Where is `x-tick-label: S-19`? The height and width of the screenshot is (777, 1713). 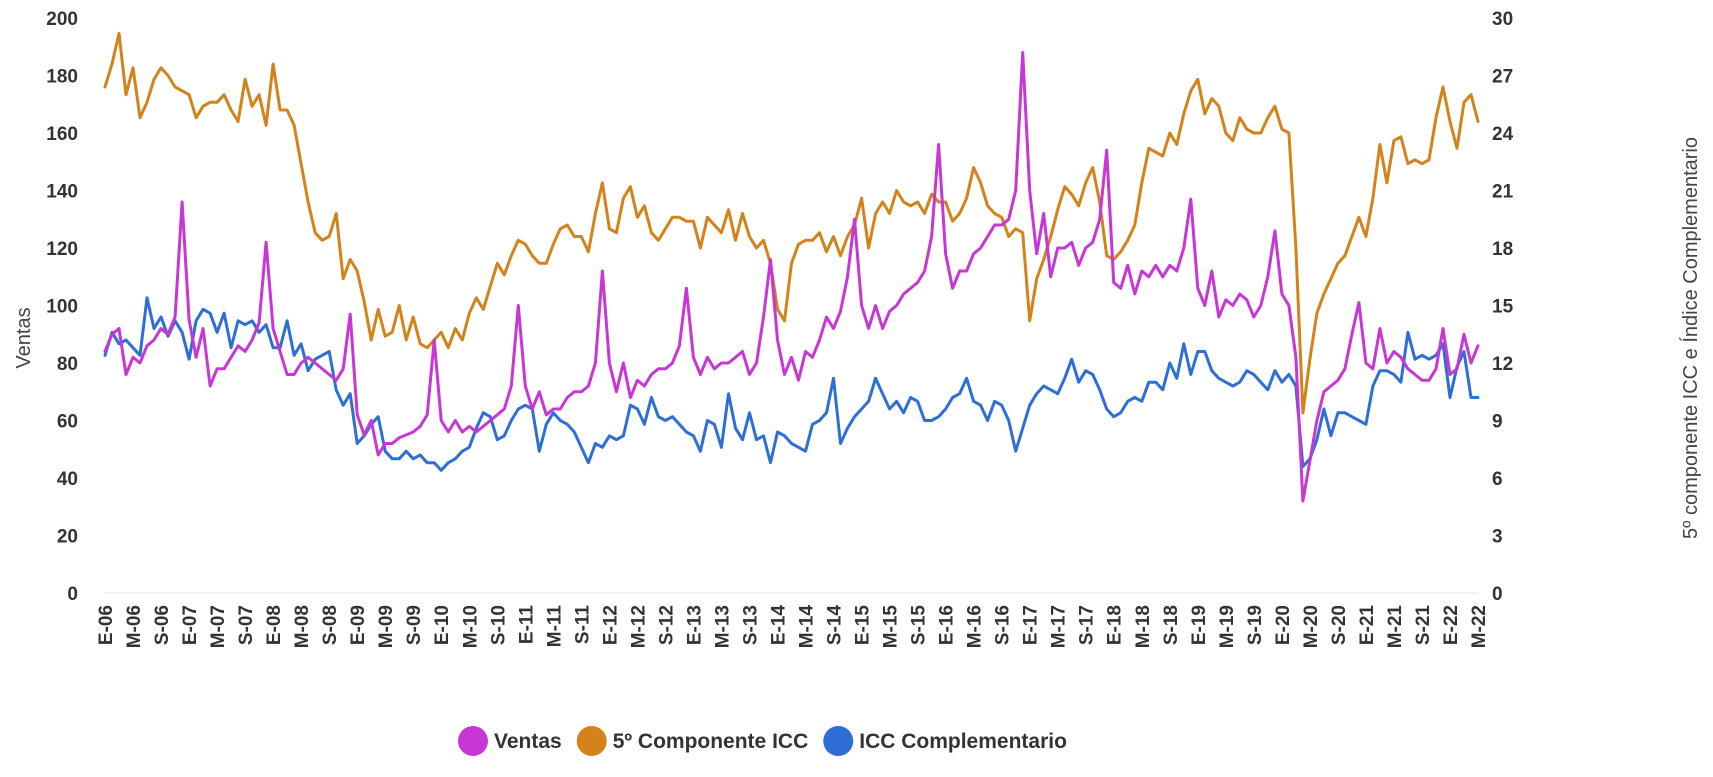
x-tick-label: S-19 is located at coordinates (1255, 625).